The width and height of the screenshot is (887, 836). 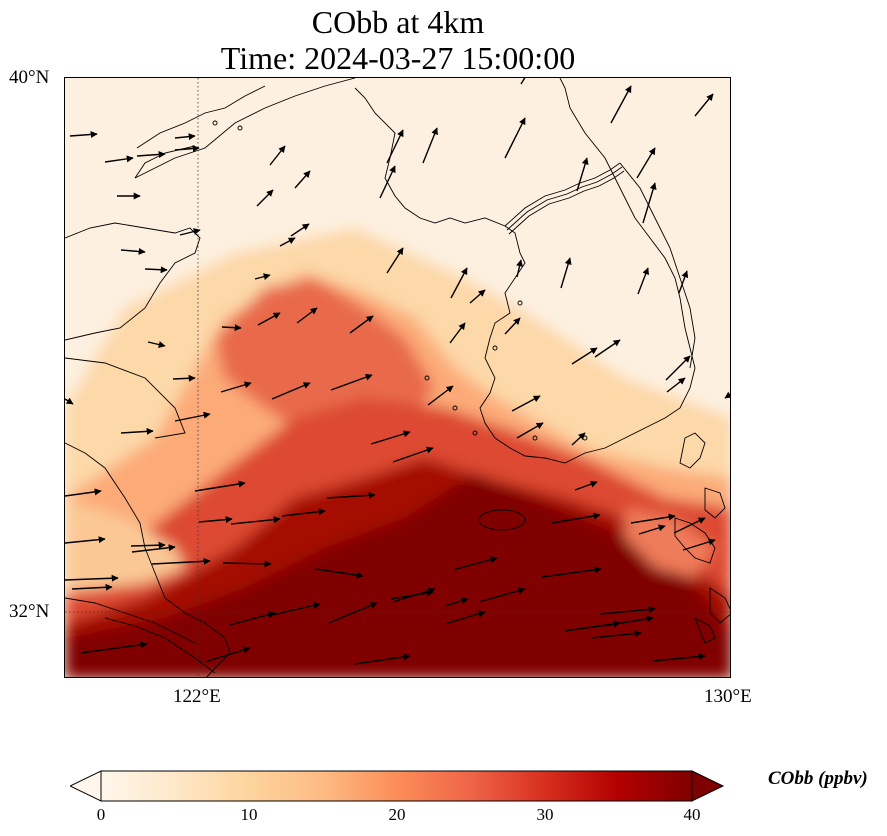 What do you see at coordinates (545, 814) in the screenshot?
I see `colorbar-tick-30: 30` at bounding box center [545, 814].